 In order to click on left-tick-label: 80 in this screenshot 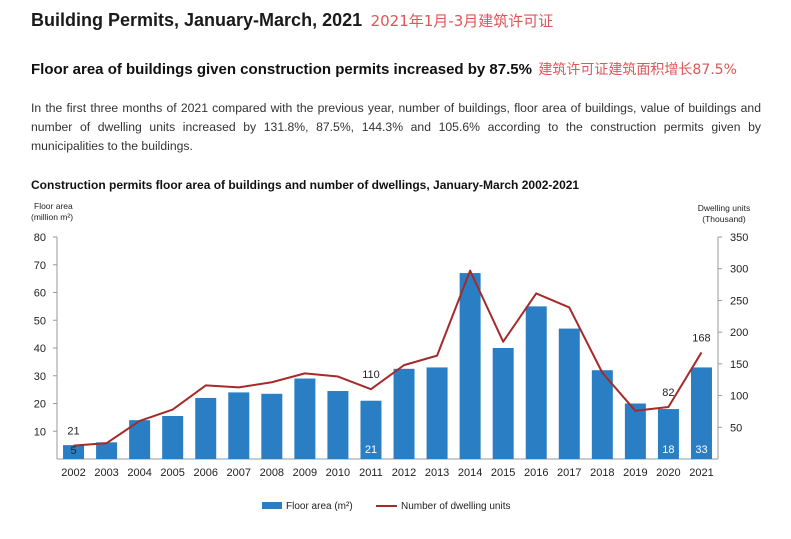, I will do `click(40, 238)`.